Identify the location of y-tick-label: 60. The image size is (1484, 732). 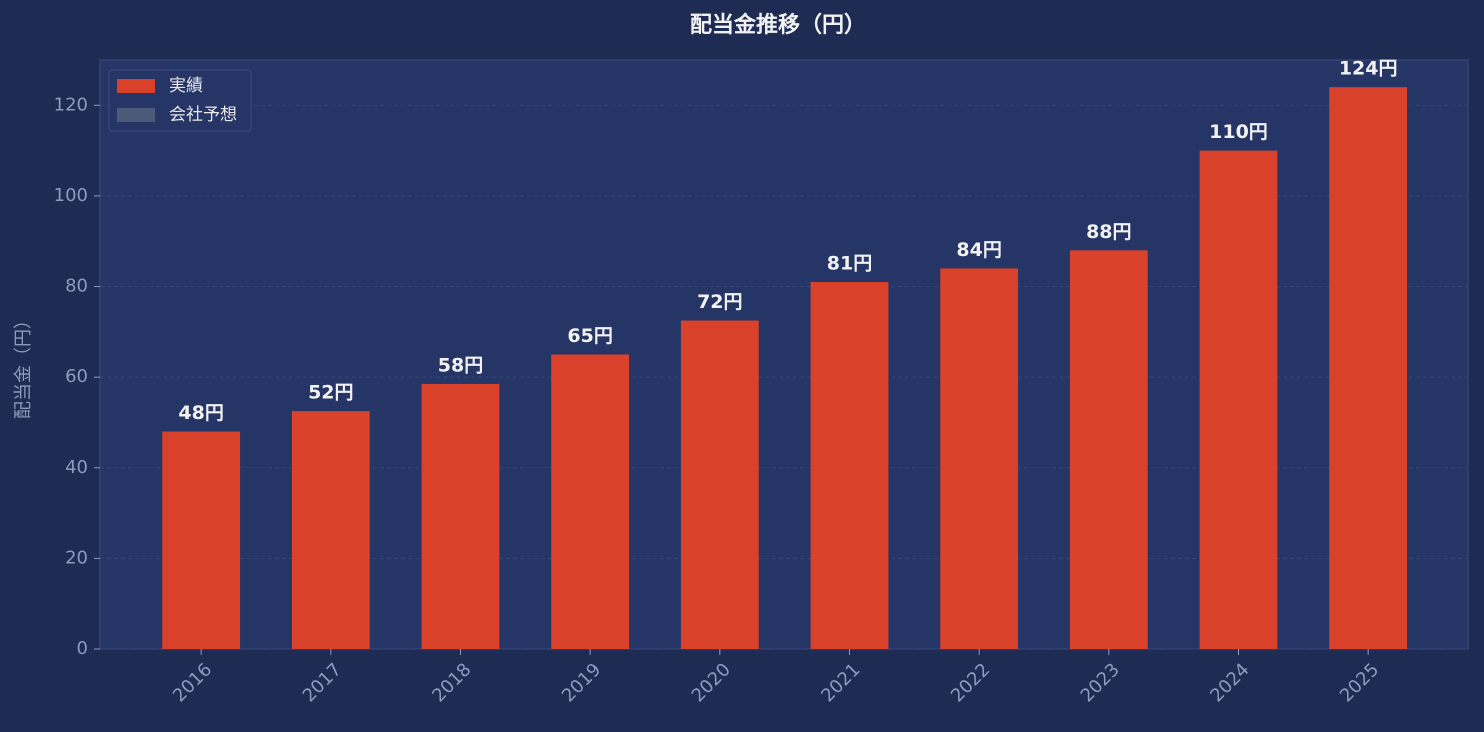
(76, 376).